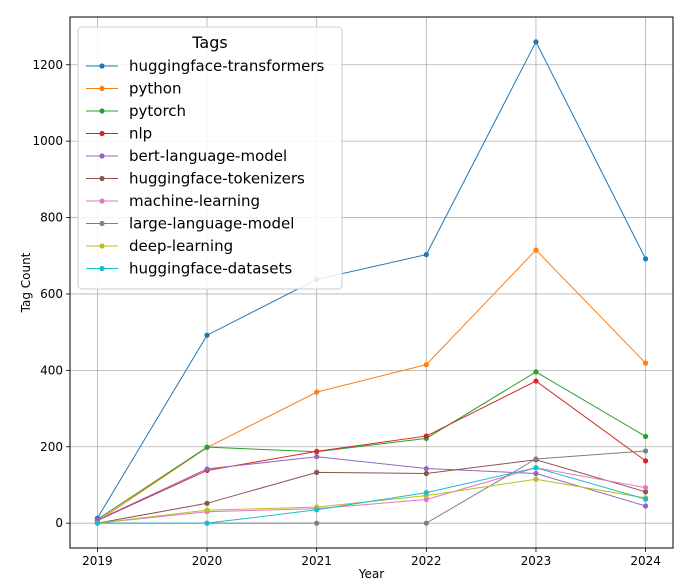 This screenshot has width=697, height=588. Describe the element at coordinates (119, 134) in the screenshot. I see `legend-item-nlp: nlp` at that location.